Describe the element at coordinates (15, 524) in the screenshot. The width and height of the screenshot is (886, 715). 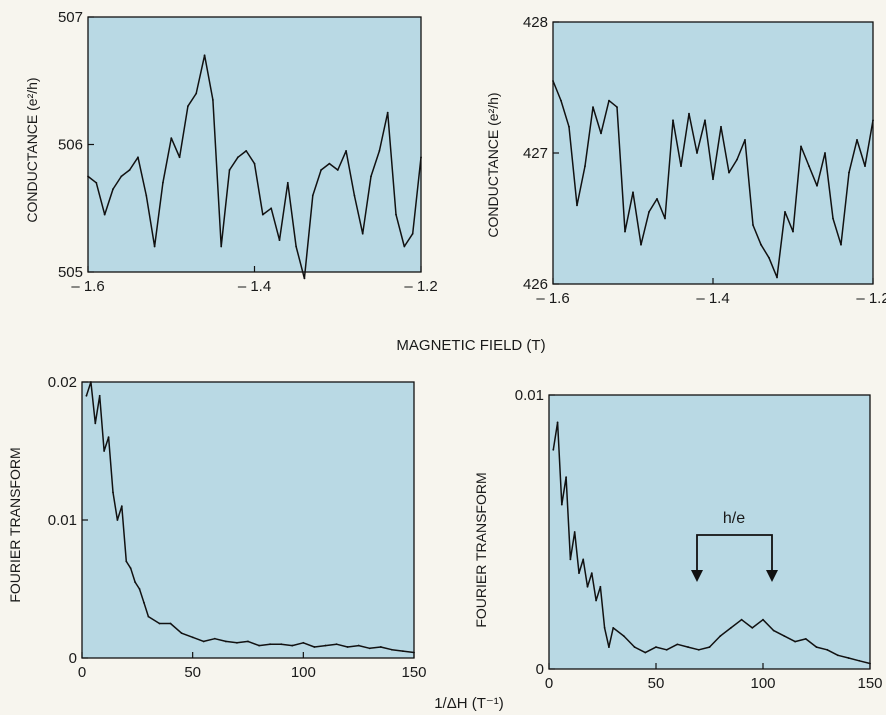
I see `bottom-left-ylabel: FOURIER TRANSFORM` at that location.